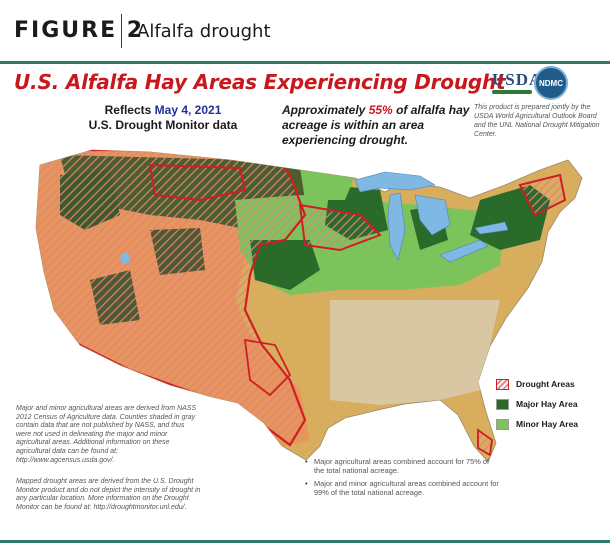  Describe the element at coordinates (305, 62) in the screenshot. I see `top-rule` at that location.